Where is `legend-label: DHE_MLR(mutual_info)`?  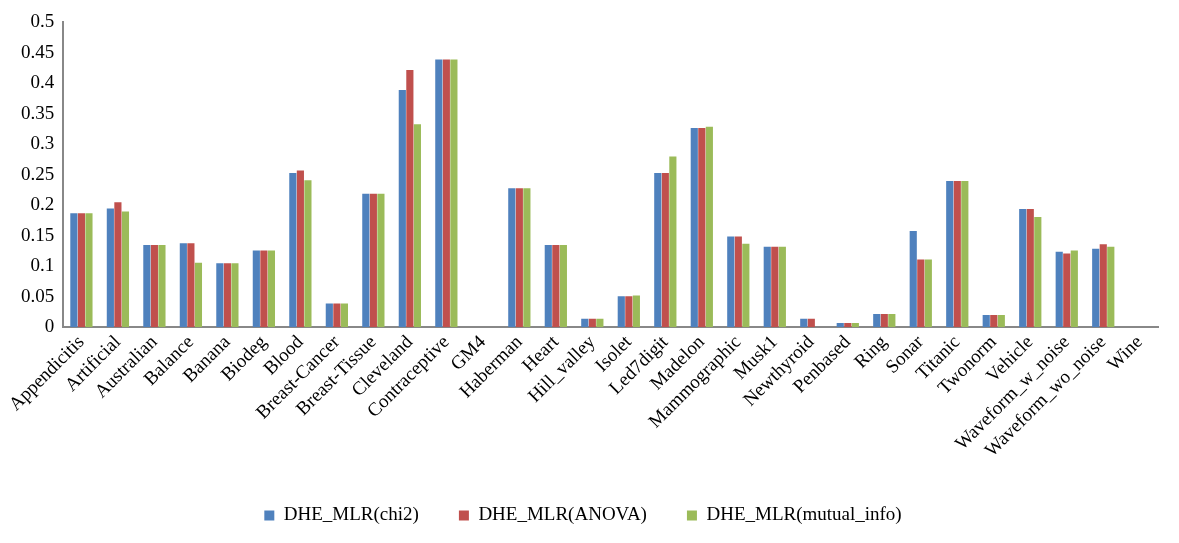
legend-label: DHE_MLR(mutual_info) is located at coordinates (804, 514).